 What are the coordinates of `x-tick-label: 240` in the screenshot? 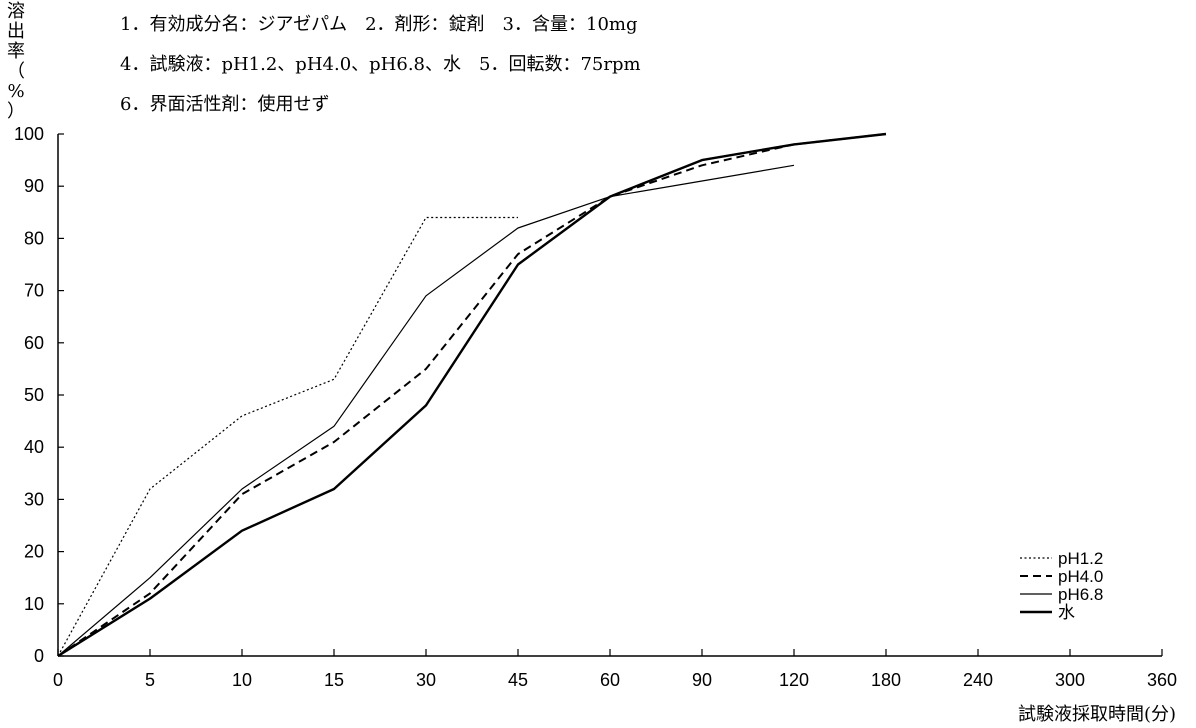 It's located at (978, 680).